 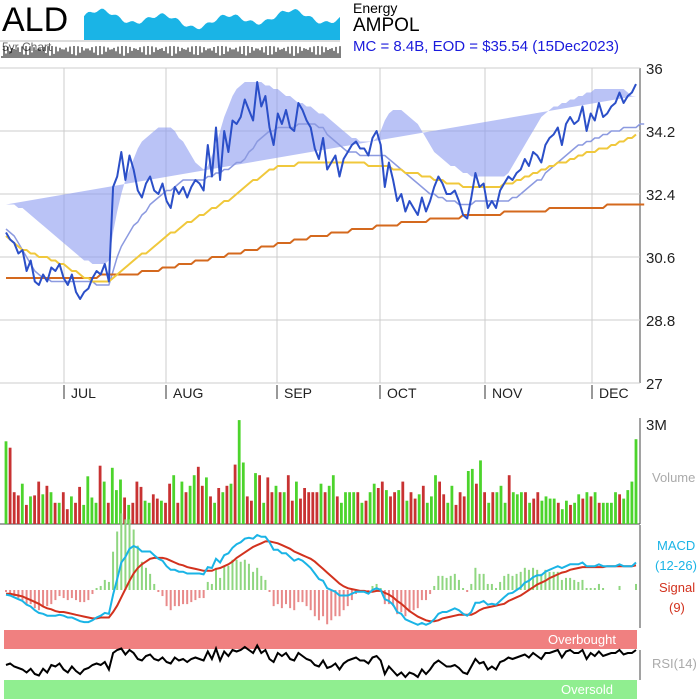 What do you see at coordinates (676, 565) in the screenshot?
I see `macd-params-label: (12-26)` at bounding box center [676, 565].